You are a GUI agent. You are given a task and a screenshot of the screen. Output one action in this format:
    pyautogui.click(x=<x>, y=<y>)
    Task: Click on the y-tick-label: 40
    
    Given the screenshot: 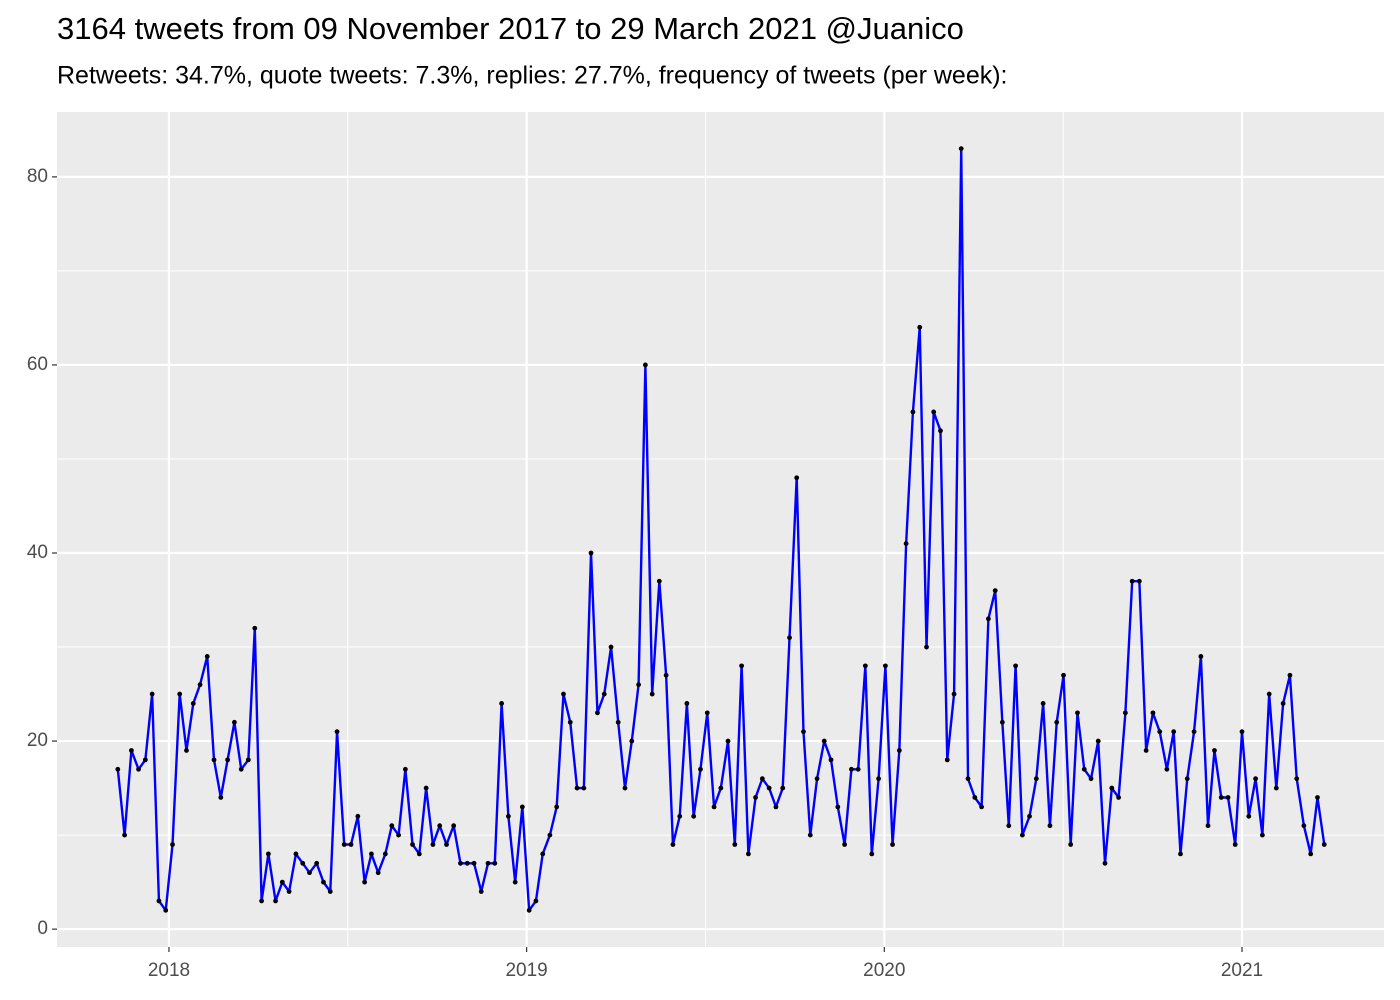 What is the action you would take?
    pyautogui.click(x=37, y=552)
    